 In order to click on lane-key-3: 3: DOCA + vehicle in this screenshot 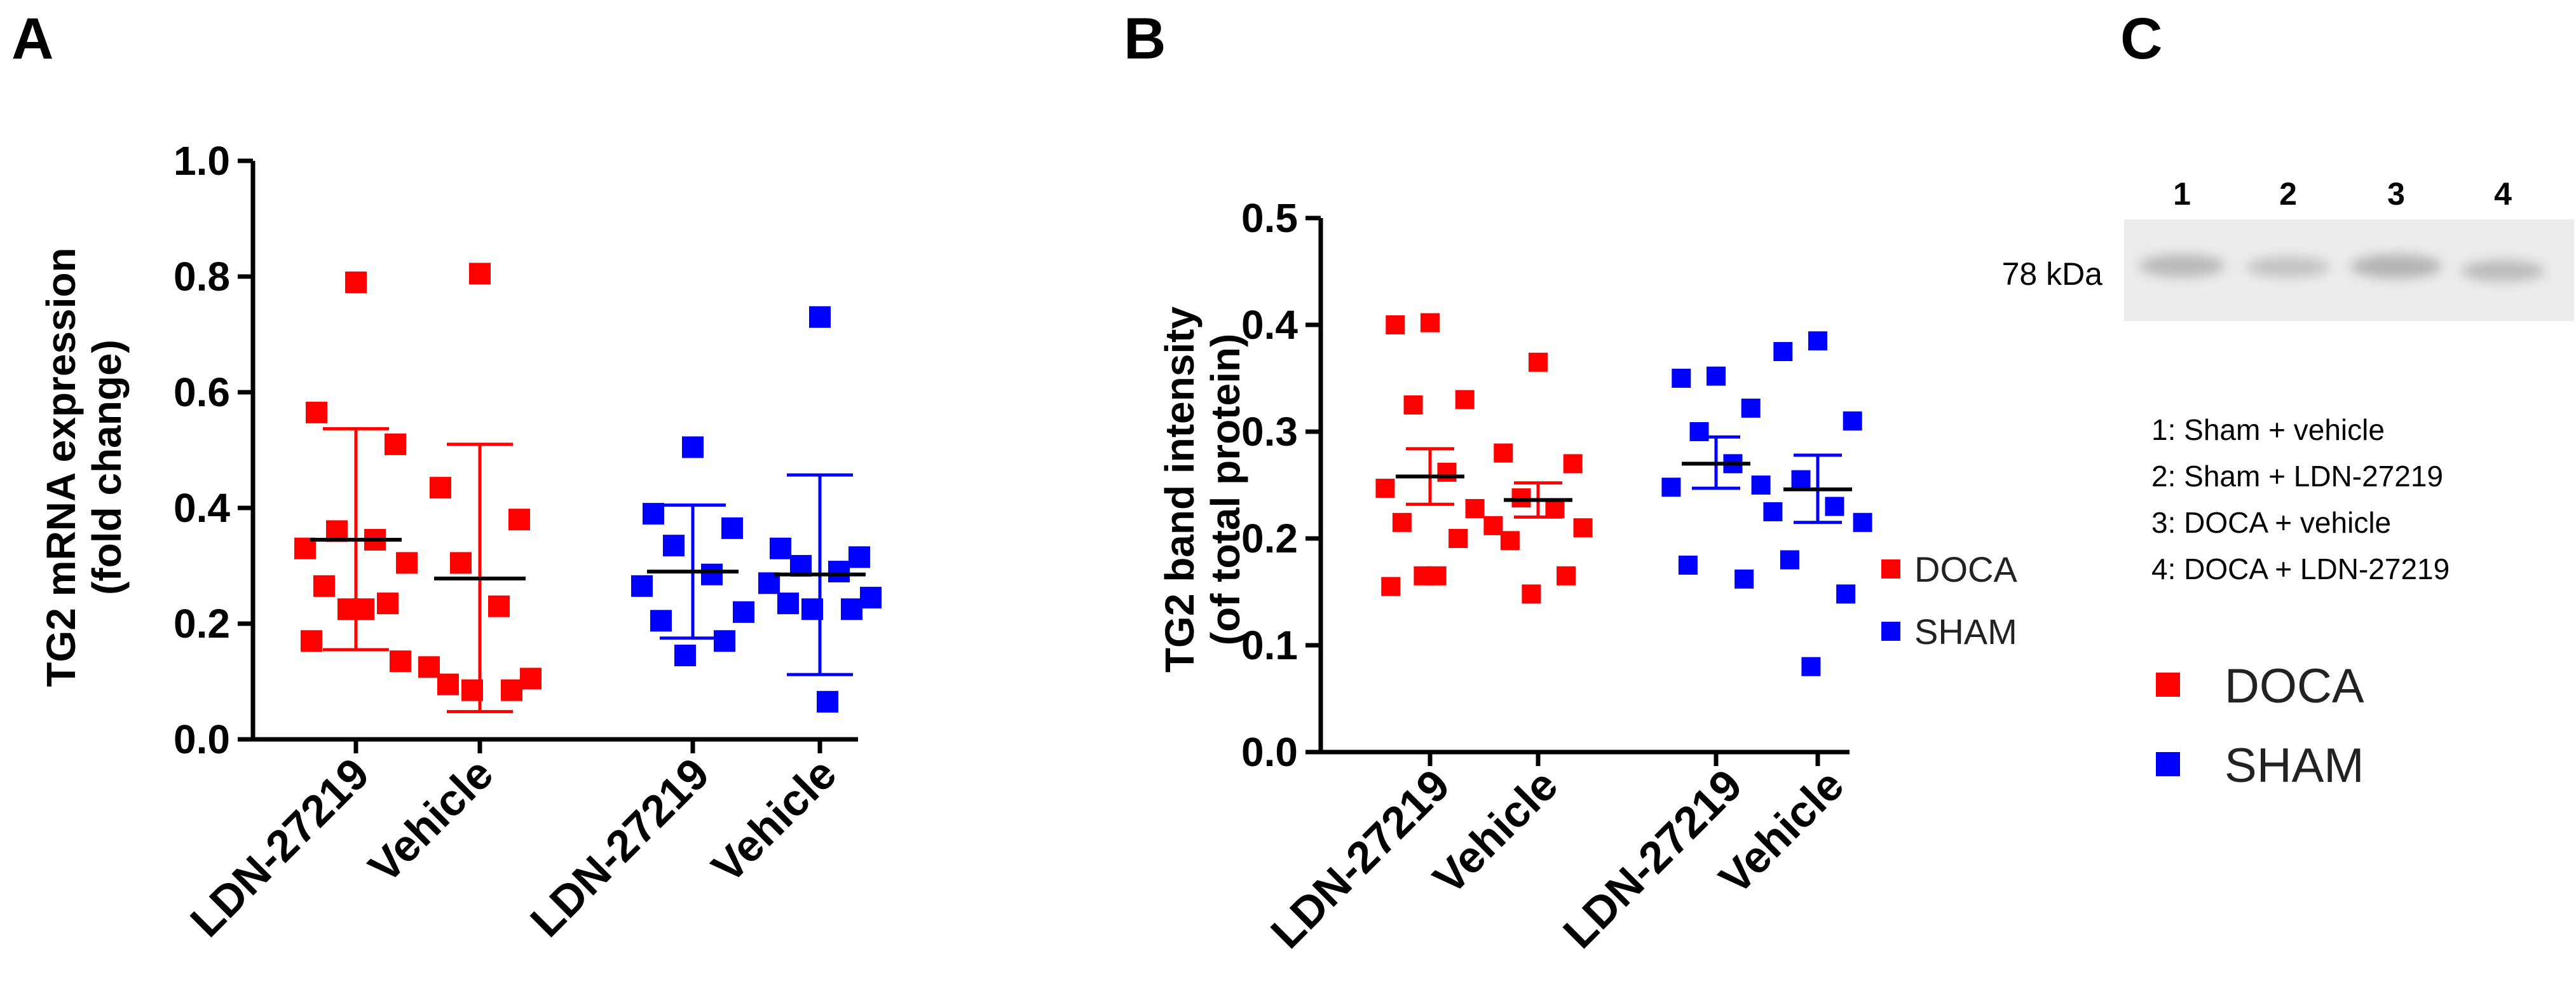, I will do `click(2271, 522)`.